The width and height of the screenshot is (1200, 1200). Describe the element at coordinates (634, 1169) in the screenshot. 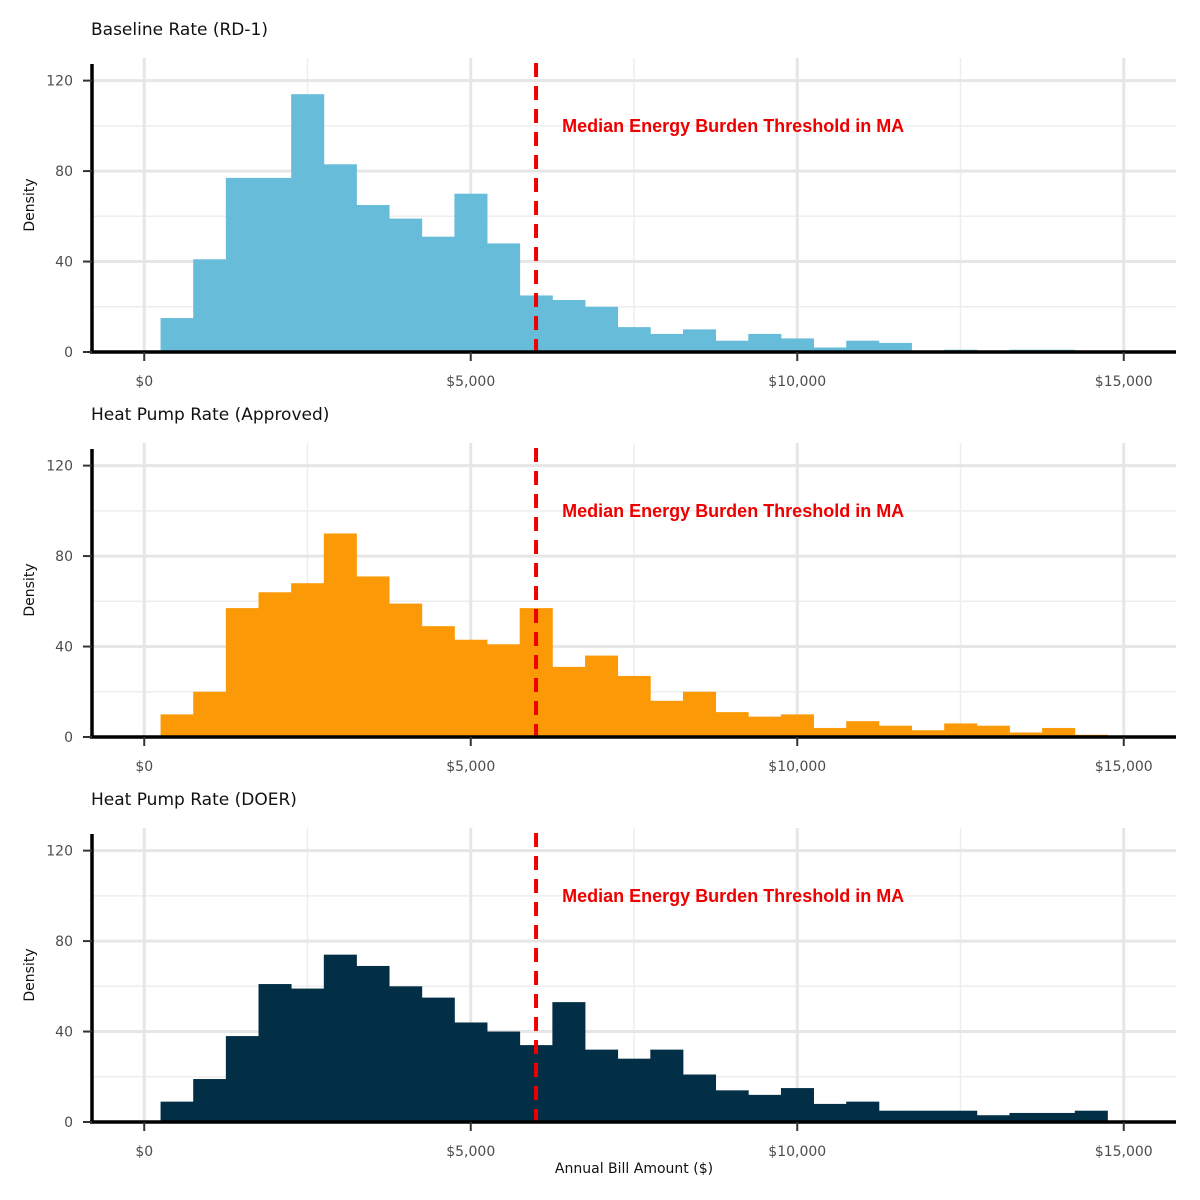

I see `x-axis-title: Annual Bill Amount ($)` at that location.